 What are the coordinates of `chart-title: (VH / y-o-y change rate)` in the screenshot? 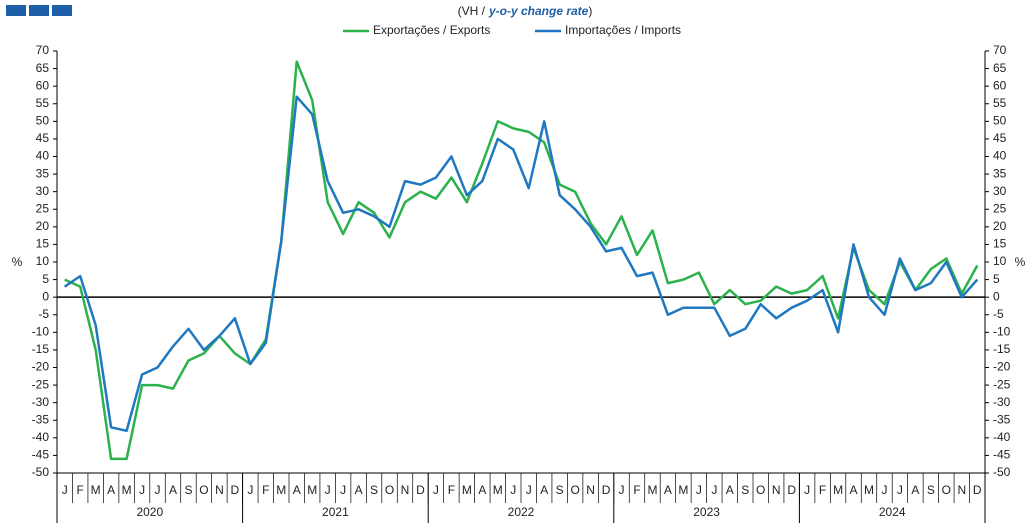 It's located at (525, 11).